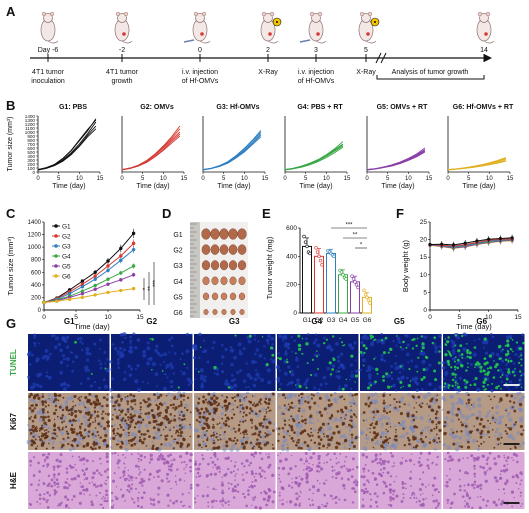 The image size is (529, 513). I want to click on legend-label: G3, so click(66, 247).